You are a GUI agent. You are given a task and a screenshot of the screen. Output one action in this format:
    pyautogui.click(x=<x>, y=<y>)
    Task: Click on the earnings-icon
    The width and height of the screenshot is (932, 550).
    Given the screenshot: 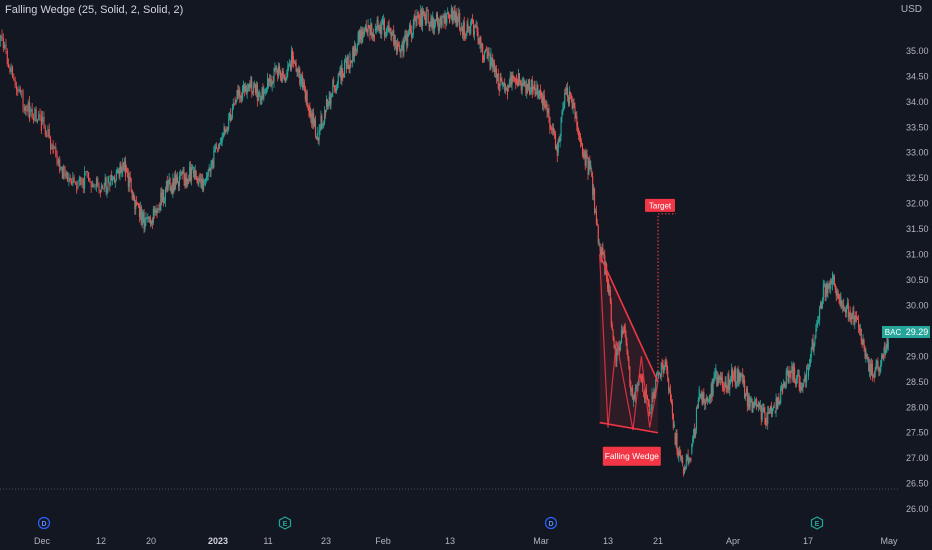 What is the action you would take?
    pyautogui.click(x=285, y=523)
    